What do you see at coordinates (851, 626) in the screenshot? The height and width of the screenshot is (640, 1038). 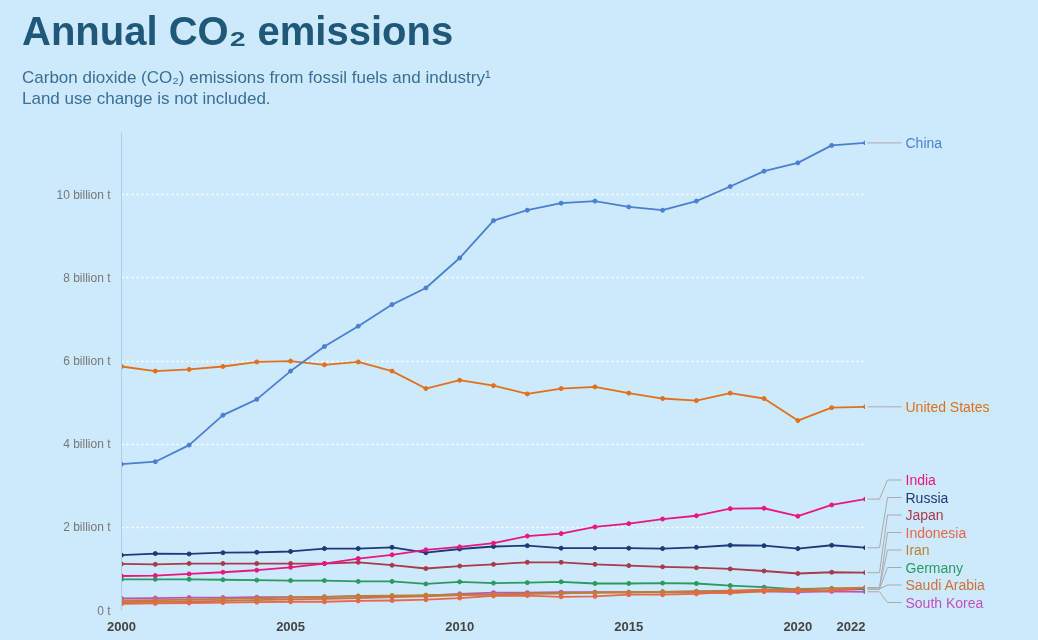 I see `x-tick-label: 2022` at bounding box center [851, 626].